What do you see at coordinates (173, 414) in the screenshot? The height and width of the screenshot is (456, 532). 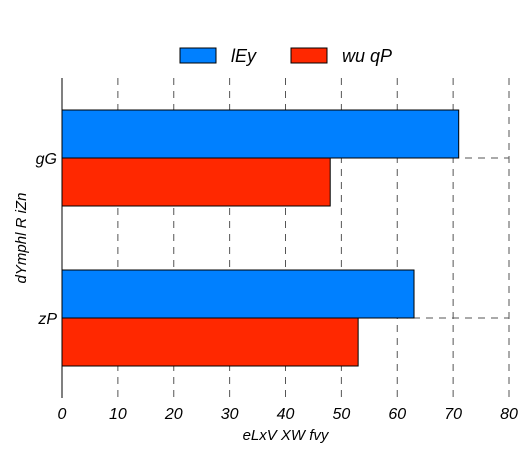 I see `x-tick-label: 20` at bounding box center [173, 414].